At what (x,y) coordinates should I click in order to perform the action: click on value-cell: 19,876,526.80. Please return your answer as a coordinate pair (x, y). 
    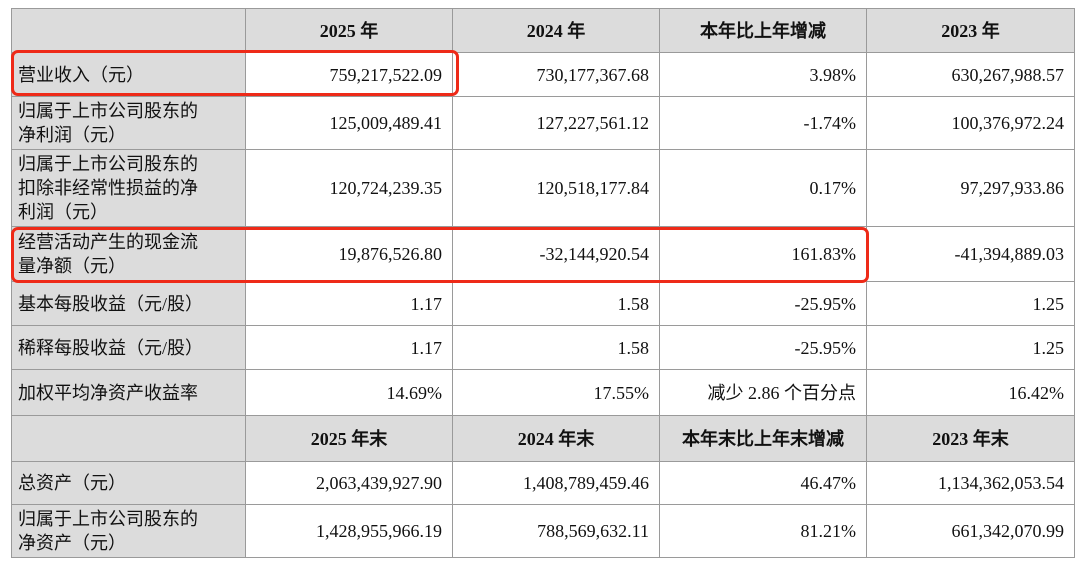
    Looking at the image, I should click on (349, 254).